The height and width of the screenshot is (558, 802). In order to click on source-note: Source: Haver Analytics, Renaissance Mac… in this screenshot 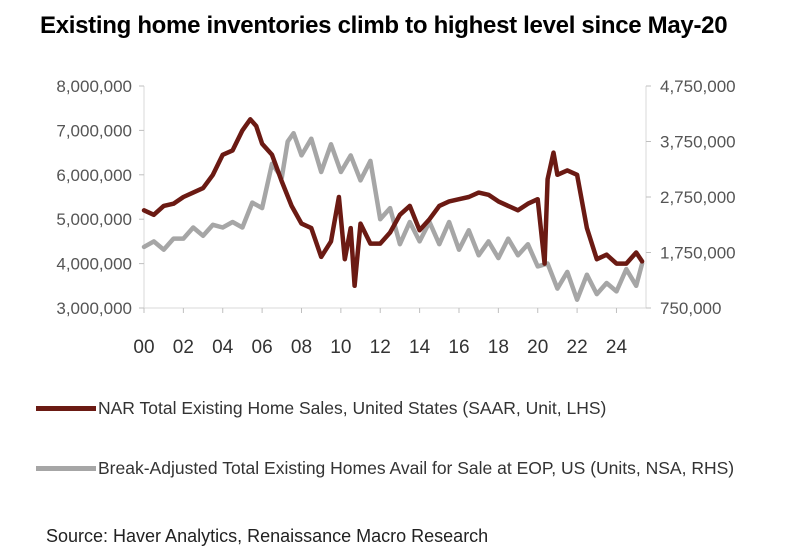, I will do `click(267, 536)`.